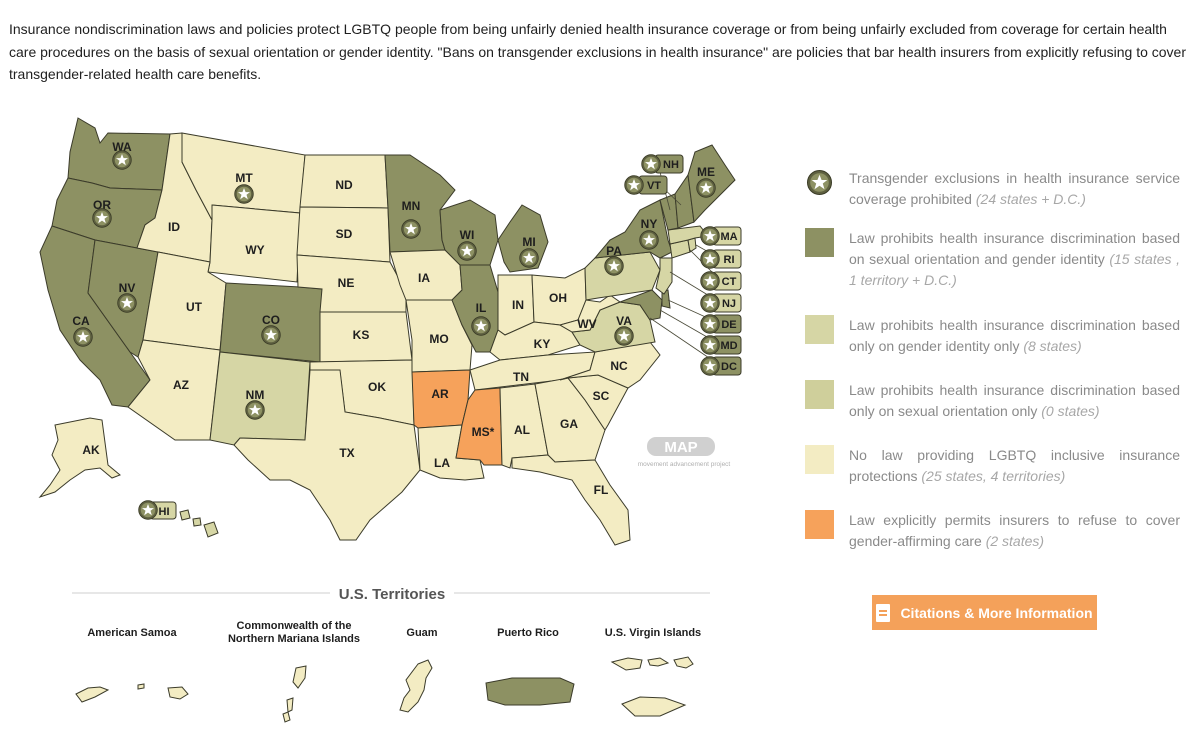  I want to click on svg-text: movement advancement project, so click(684, 464).